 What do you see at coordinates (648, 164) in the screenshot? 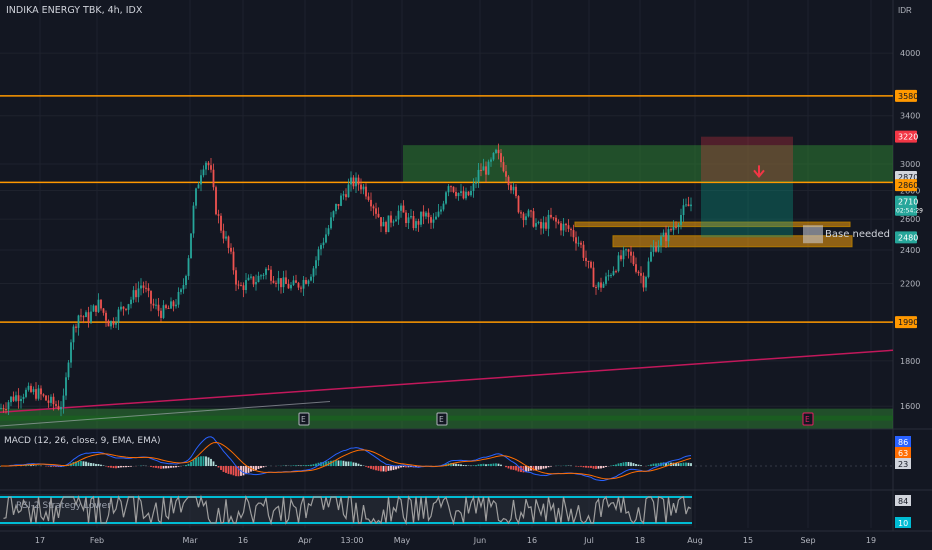
I see `green-supply-zone` at bounding box center [648, 164].